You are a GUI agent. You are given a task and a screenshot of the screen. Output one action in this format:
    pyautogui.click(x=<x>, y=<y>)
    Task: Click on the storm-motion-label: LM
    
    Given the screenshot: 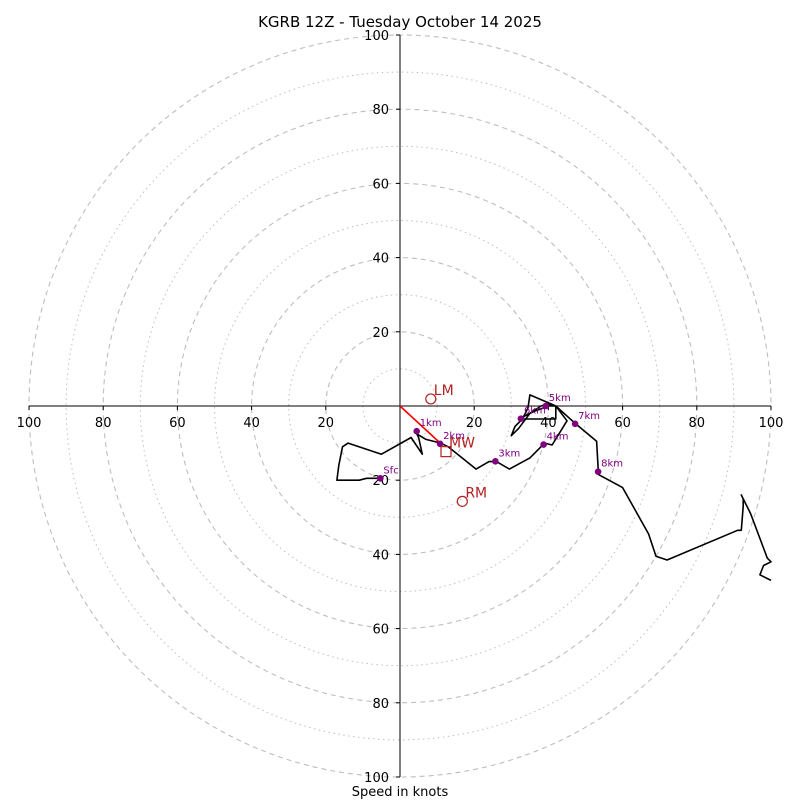 What is the action you would take?
    pyautogui.click(x=444, y=391)
    